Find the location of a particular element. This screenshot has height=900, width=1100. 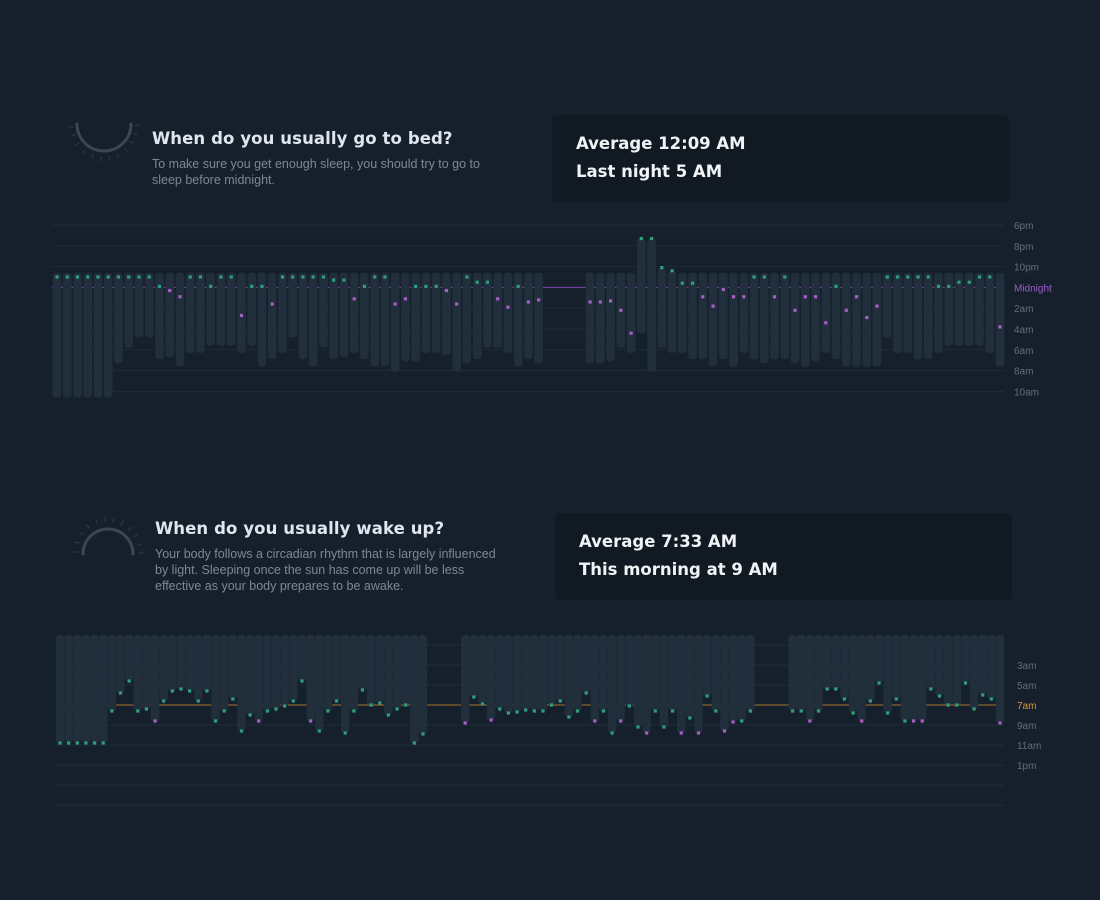

wake-this-morning: This morning at 9 AM is located at coordinates (678, 569).